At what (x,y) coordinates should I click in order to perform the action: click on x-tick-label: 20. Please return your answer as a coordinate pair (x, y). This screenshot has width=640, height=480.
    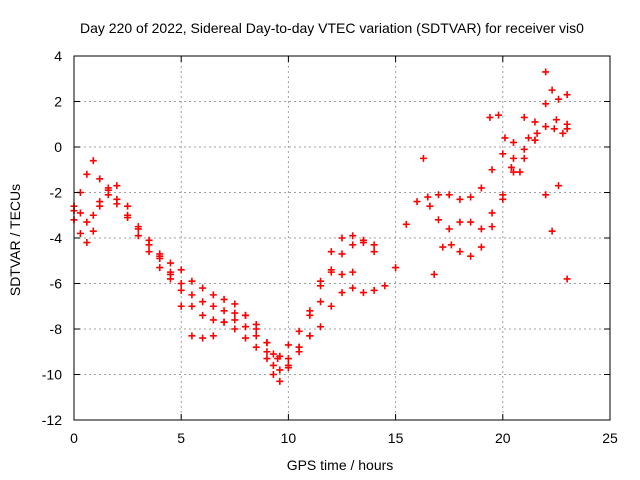
    Looking at the image, I should click on (503, 438).